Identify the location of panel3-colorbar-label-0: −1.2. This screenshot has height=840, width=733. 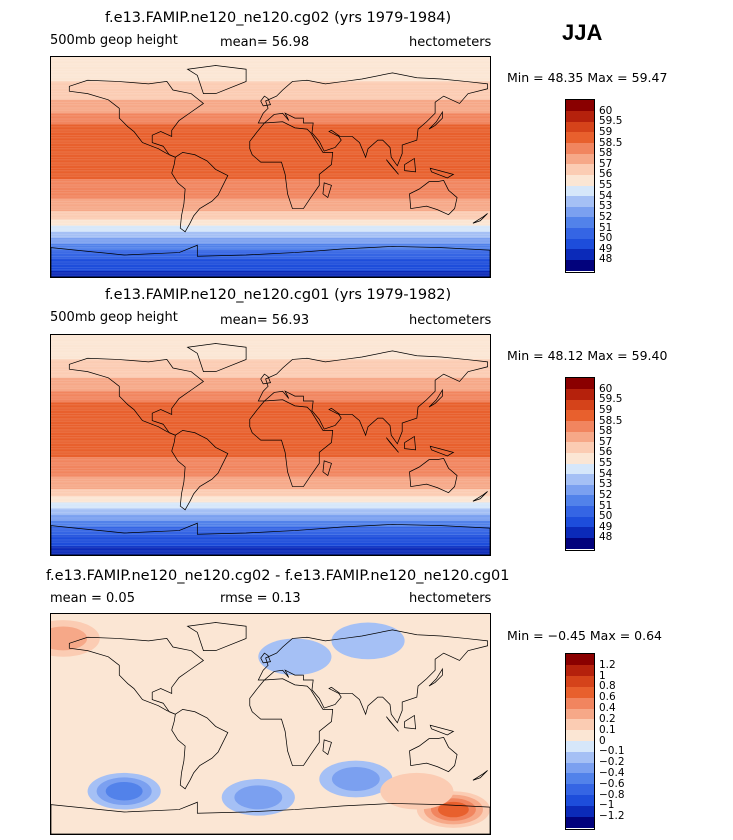
(612, 816).